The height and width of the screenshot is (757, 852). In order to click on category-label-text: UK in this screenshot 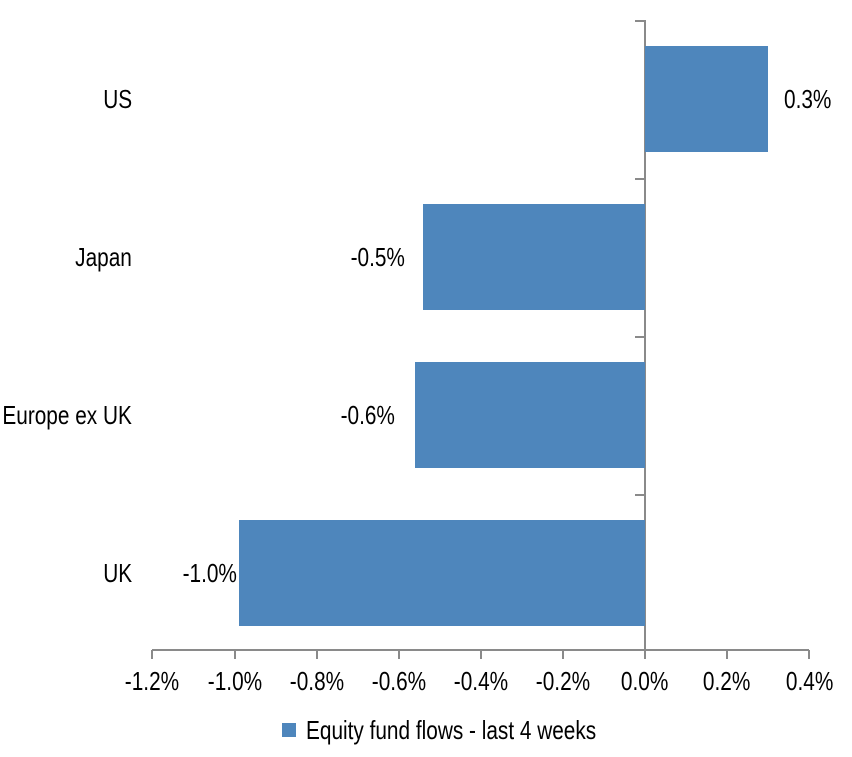, I will do `click(117, 573)`.